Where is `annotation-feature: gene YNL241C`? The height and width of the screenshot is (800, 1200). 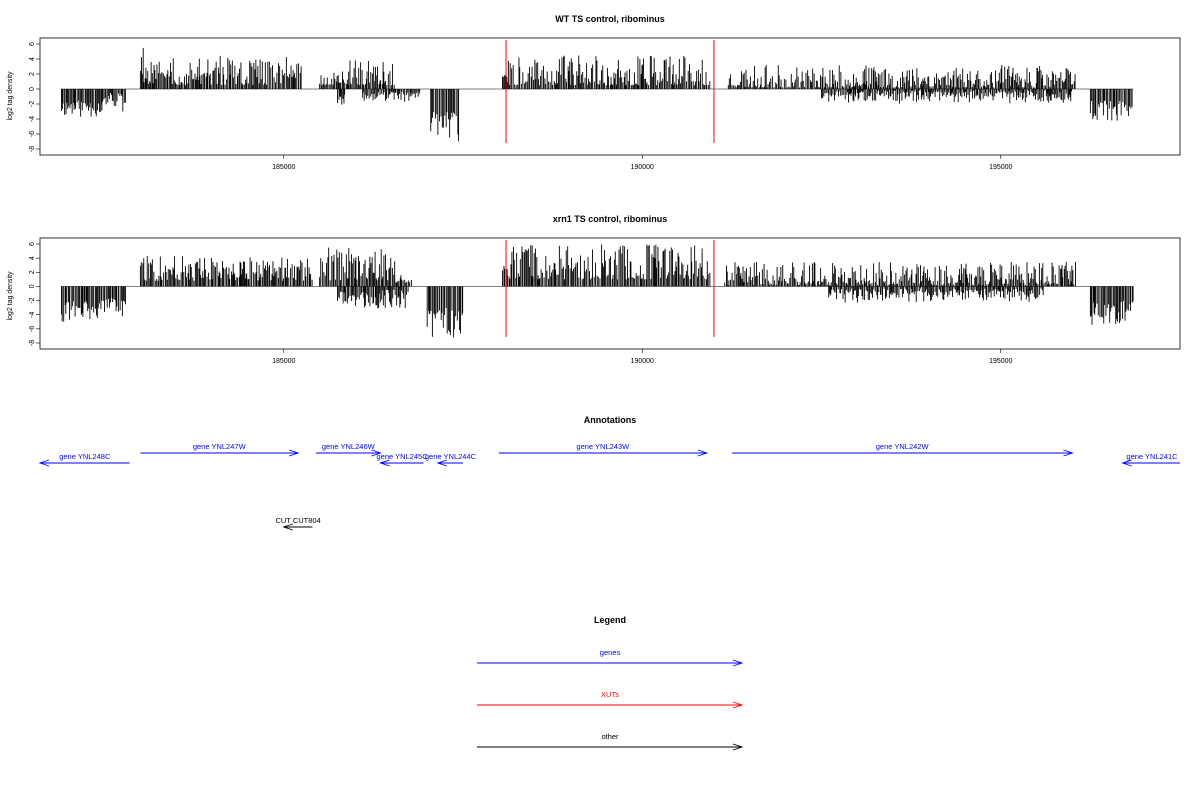 annotation-feature: gene YNL241C is located at coordinates (1150, 459).